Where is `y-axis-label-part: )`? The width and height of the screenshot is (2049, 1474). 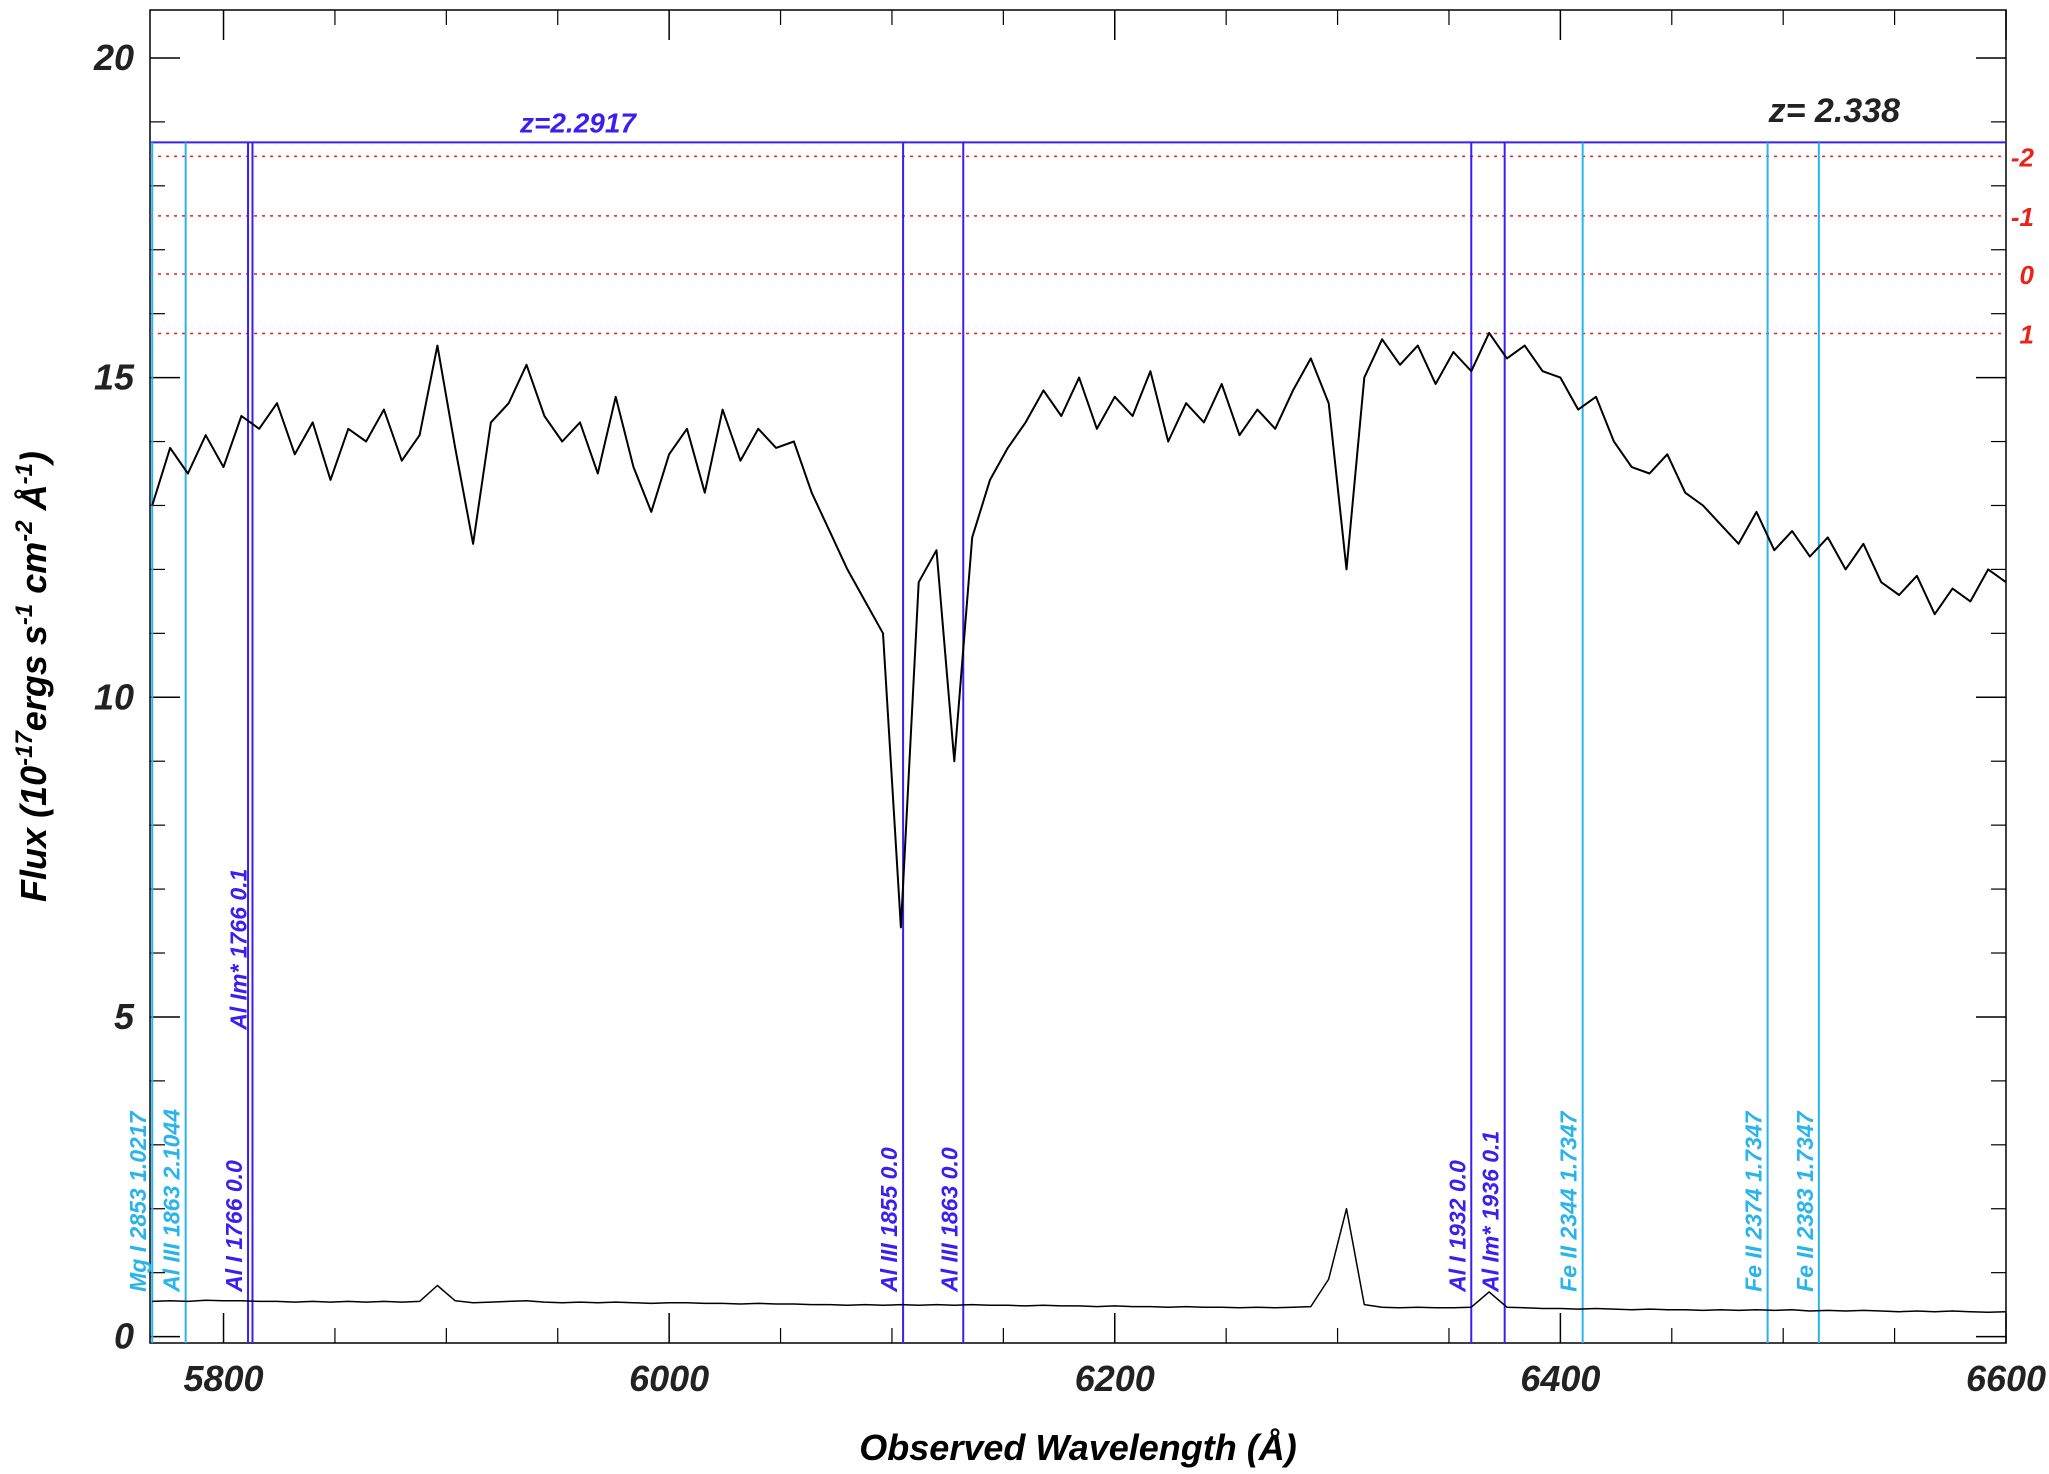 y-axis-label-part: ) is located at coordinates (33, 459).